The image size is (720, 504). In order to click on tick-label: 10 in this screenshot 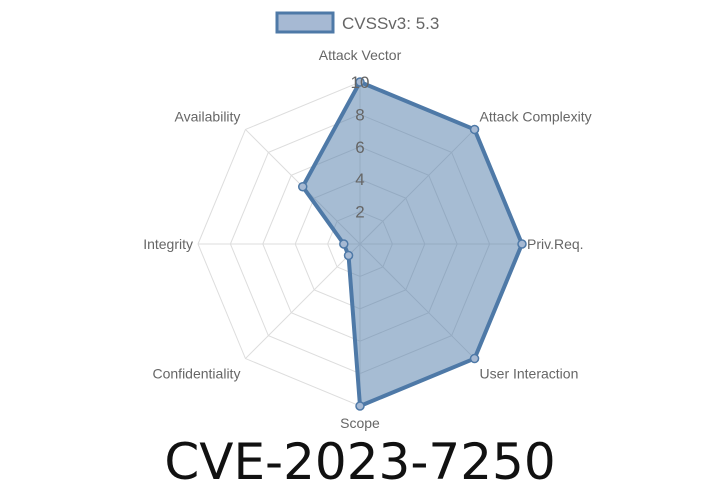, I will do `click(360, 82)`.